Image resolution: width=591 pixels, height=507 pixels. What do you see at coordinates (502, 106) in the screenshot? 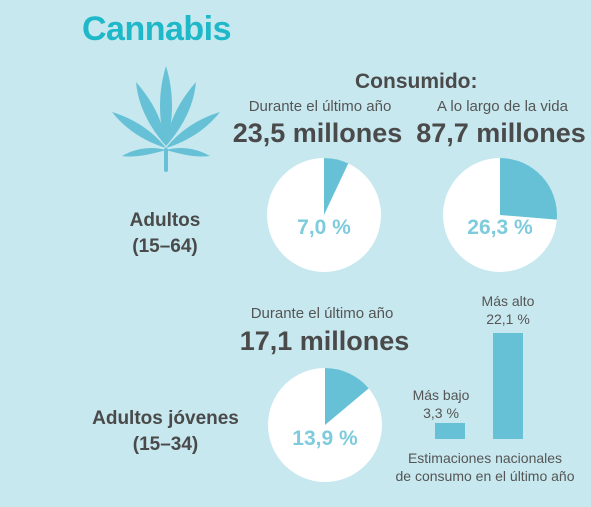
I see `adults-lifetime-label: A lo largo de la vida` at bounding box center [502, 106].